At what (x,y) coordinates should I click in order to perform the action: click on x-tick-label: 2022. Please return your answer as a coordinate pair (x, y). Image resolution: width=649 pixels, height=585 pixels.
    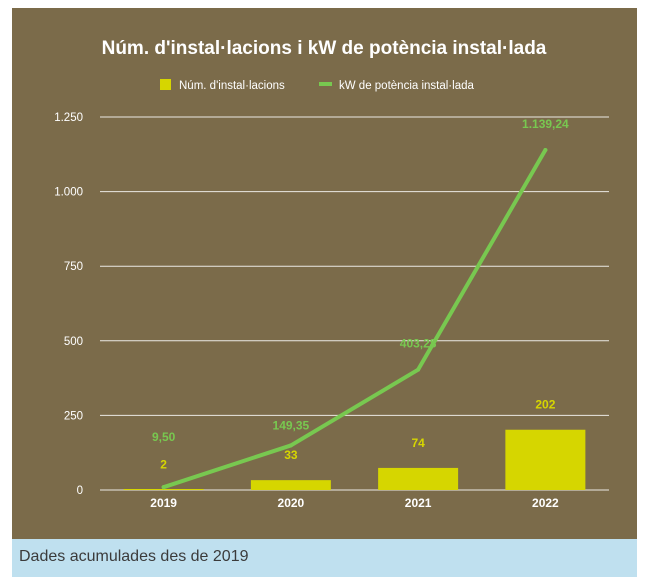
    Looking at the image, I should click on (545, 503).